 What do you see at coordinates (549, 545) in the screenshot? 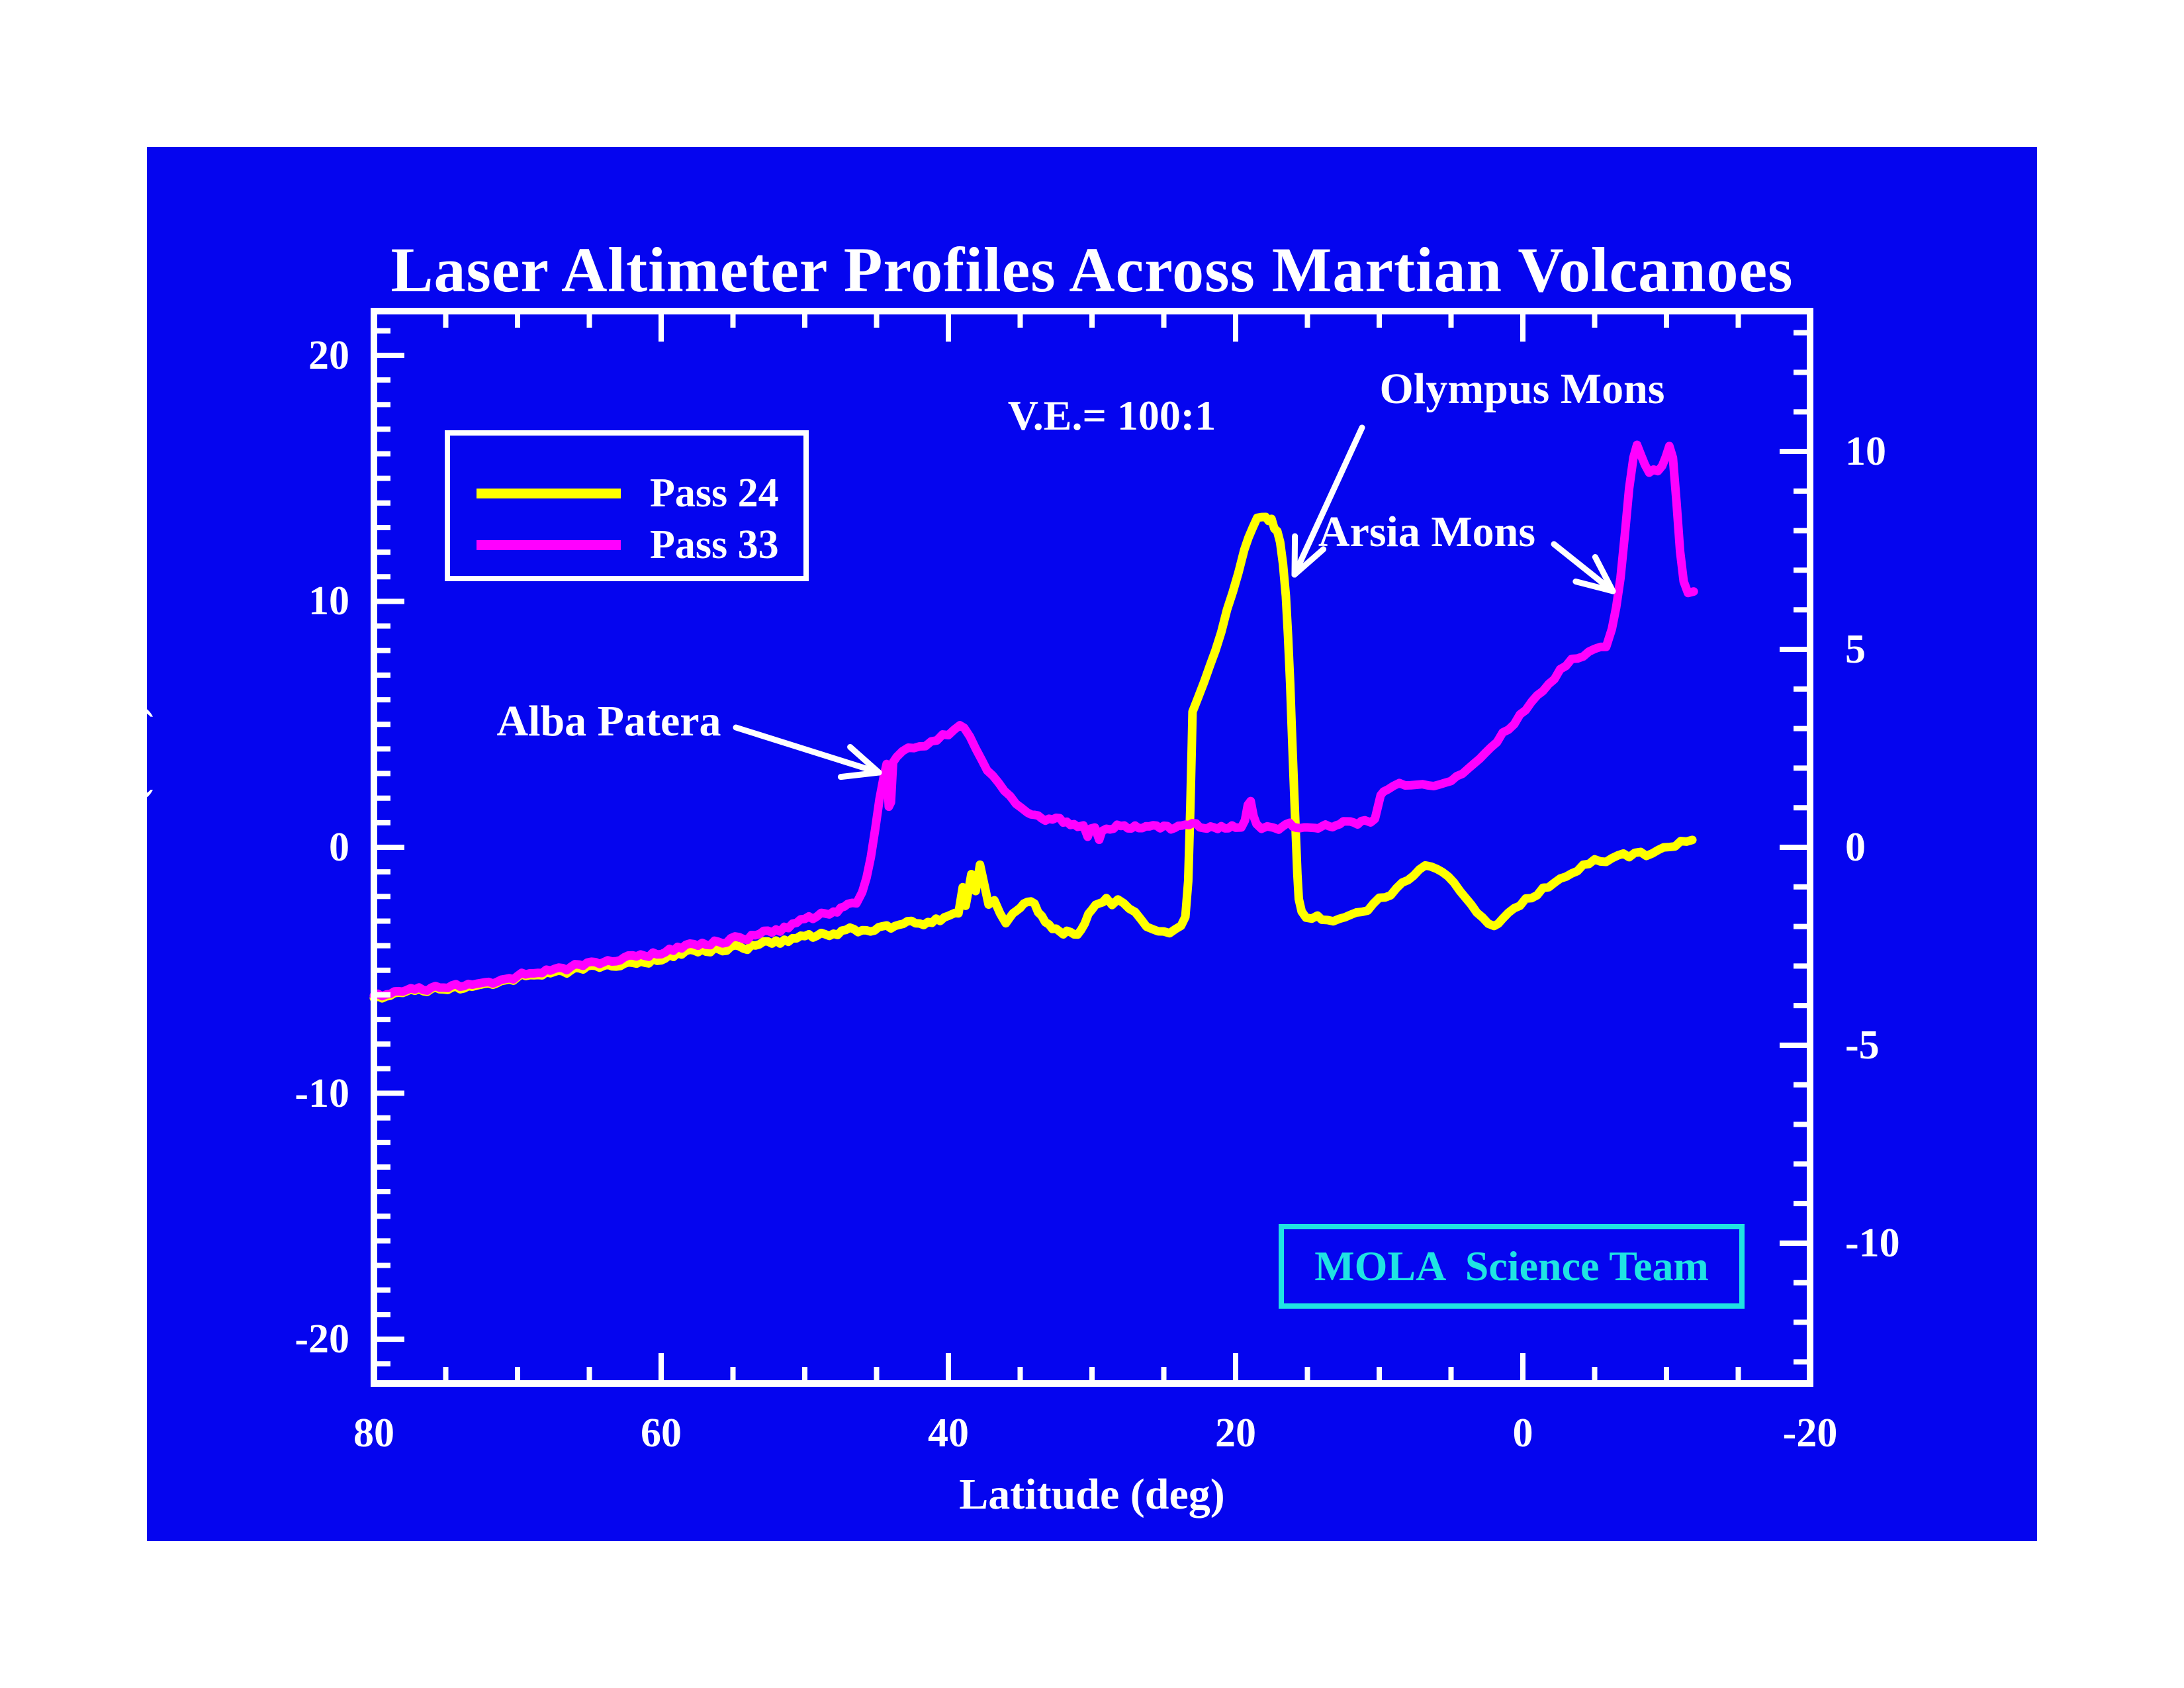
I see `pass33-line-swatch` at bounding box center [549, 545].